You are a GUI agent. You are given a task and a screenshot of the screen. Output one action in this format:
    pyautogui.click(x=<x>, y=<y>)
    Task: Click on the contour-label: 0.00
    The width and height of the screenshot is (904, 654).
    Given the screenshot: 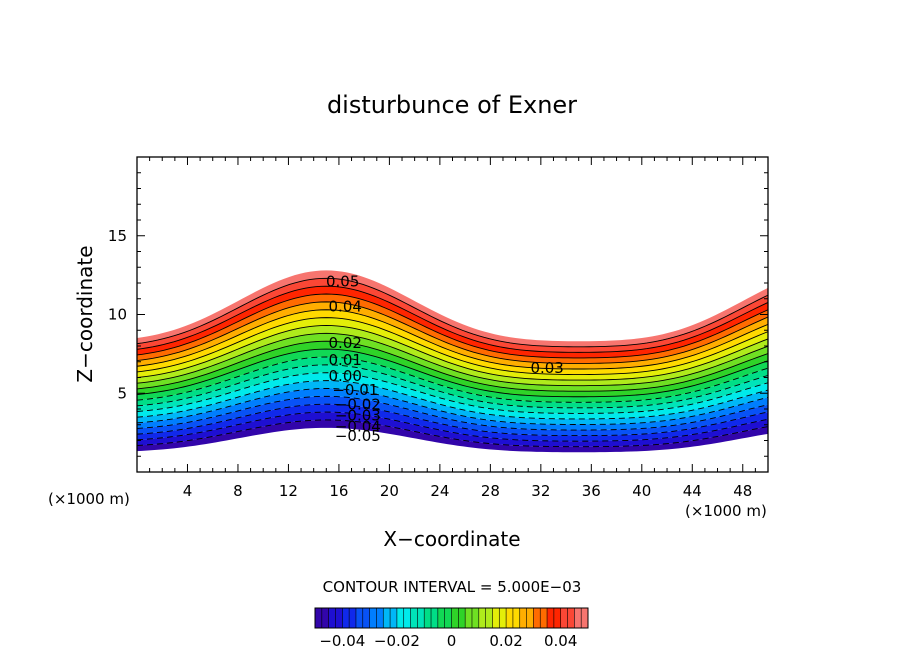 What is the action you would take?
    pyautogui.click(x=345, y=376)
    